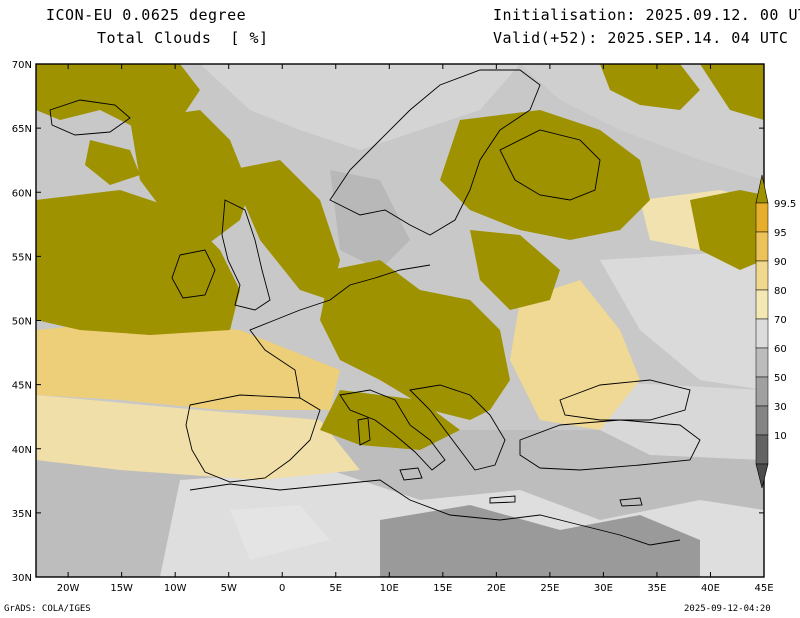 The width and height of the screenshot is (800, 618). What do you see at coordinates (22, 386) in the screenshot?
I see `lat-tick-label: 45N` at bounding box center [22, 386].